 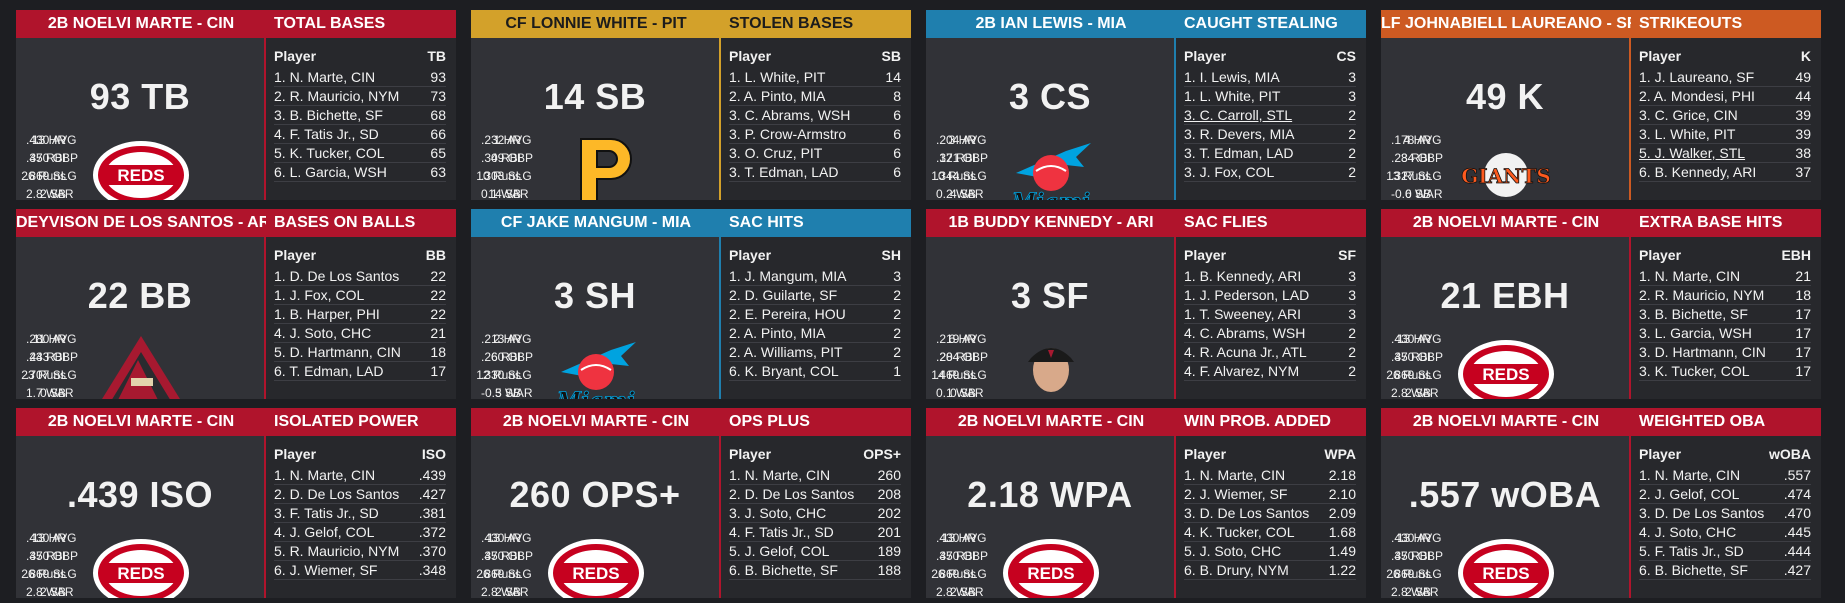 What do you see at coordinates (1702, 352) in the screenshot?
I see `row-player-name: 3. D. Hartmann, CIN` at bounding box center [1702, 352].